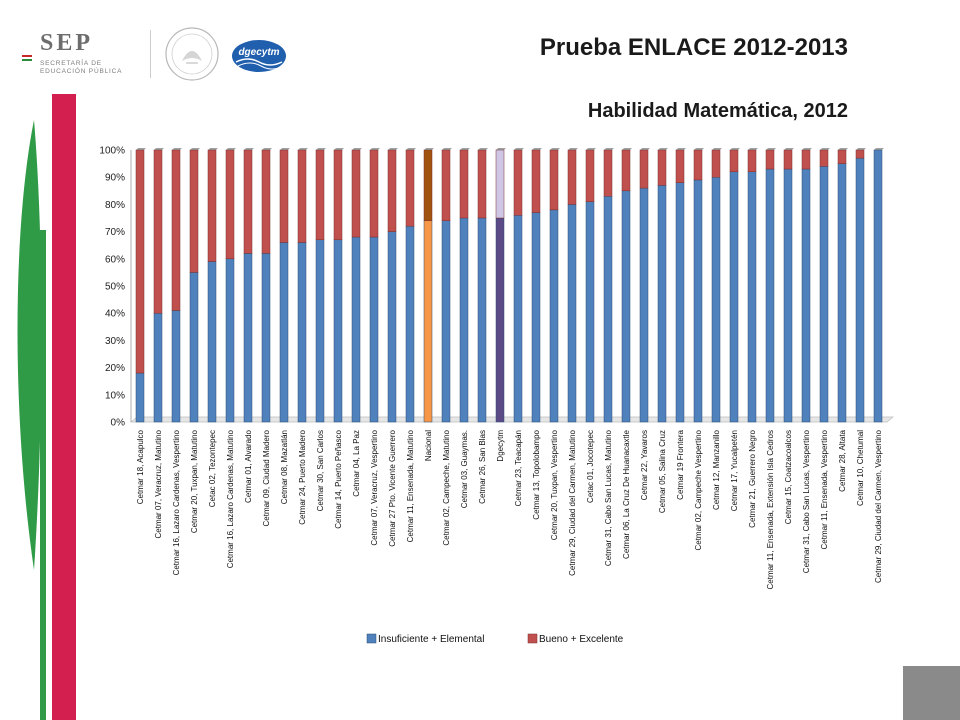 Image resolution: width=960 pixels, height=720 pixels. I want to click on x-tick-label: Cetmar 11, Ensenada, Vespertino, so click(824, 489).